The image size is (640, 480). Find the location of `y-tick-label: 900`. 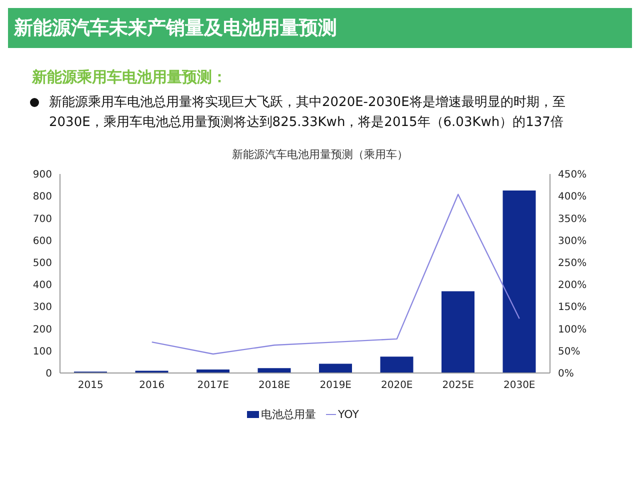

y-tick-label: 900 is located at coordinates (42, 175).